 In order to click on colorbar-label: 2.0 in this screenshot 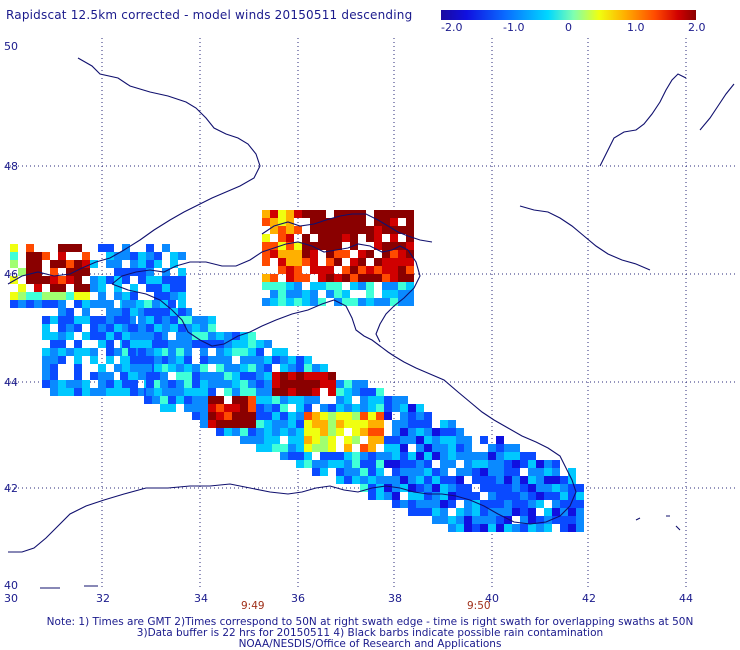, I will do `click(697, 27)`.